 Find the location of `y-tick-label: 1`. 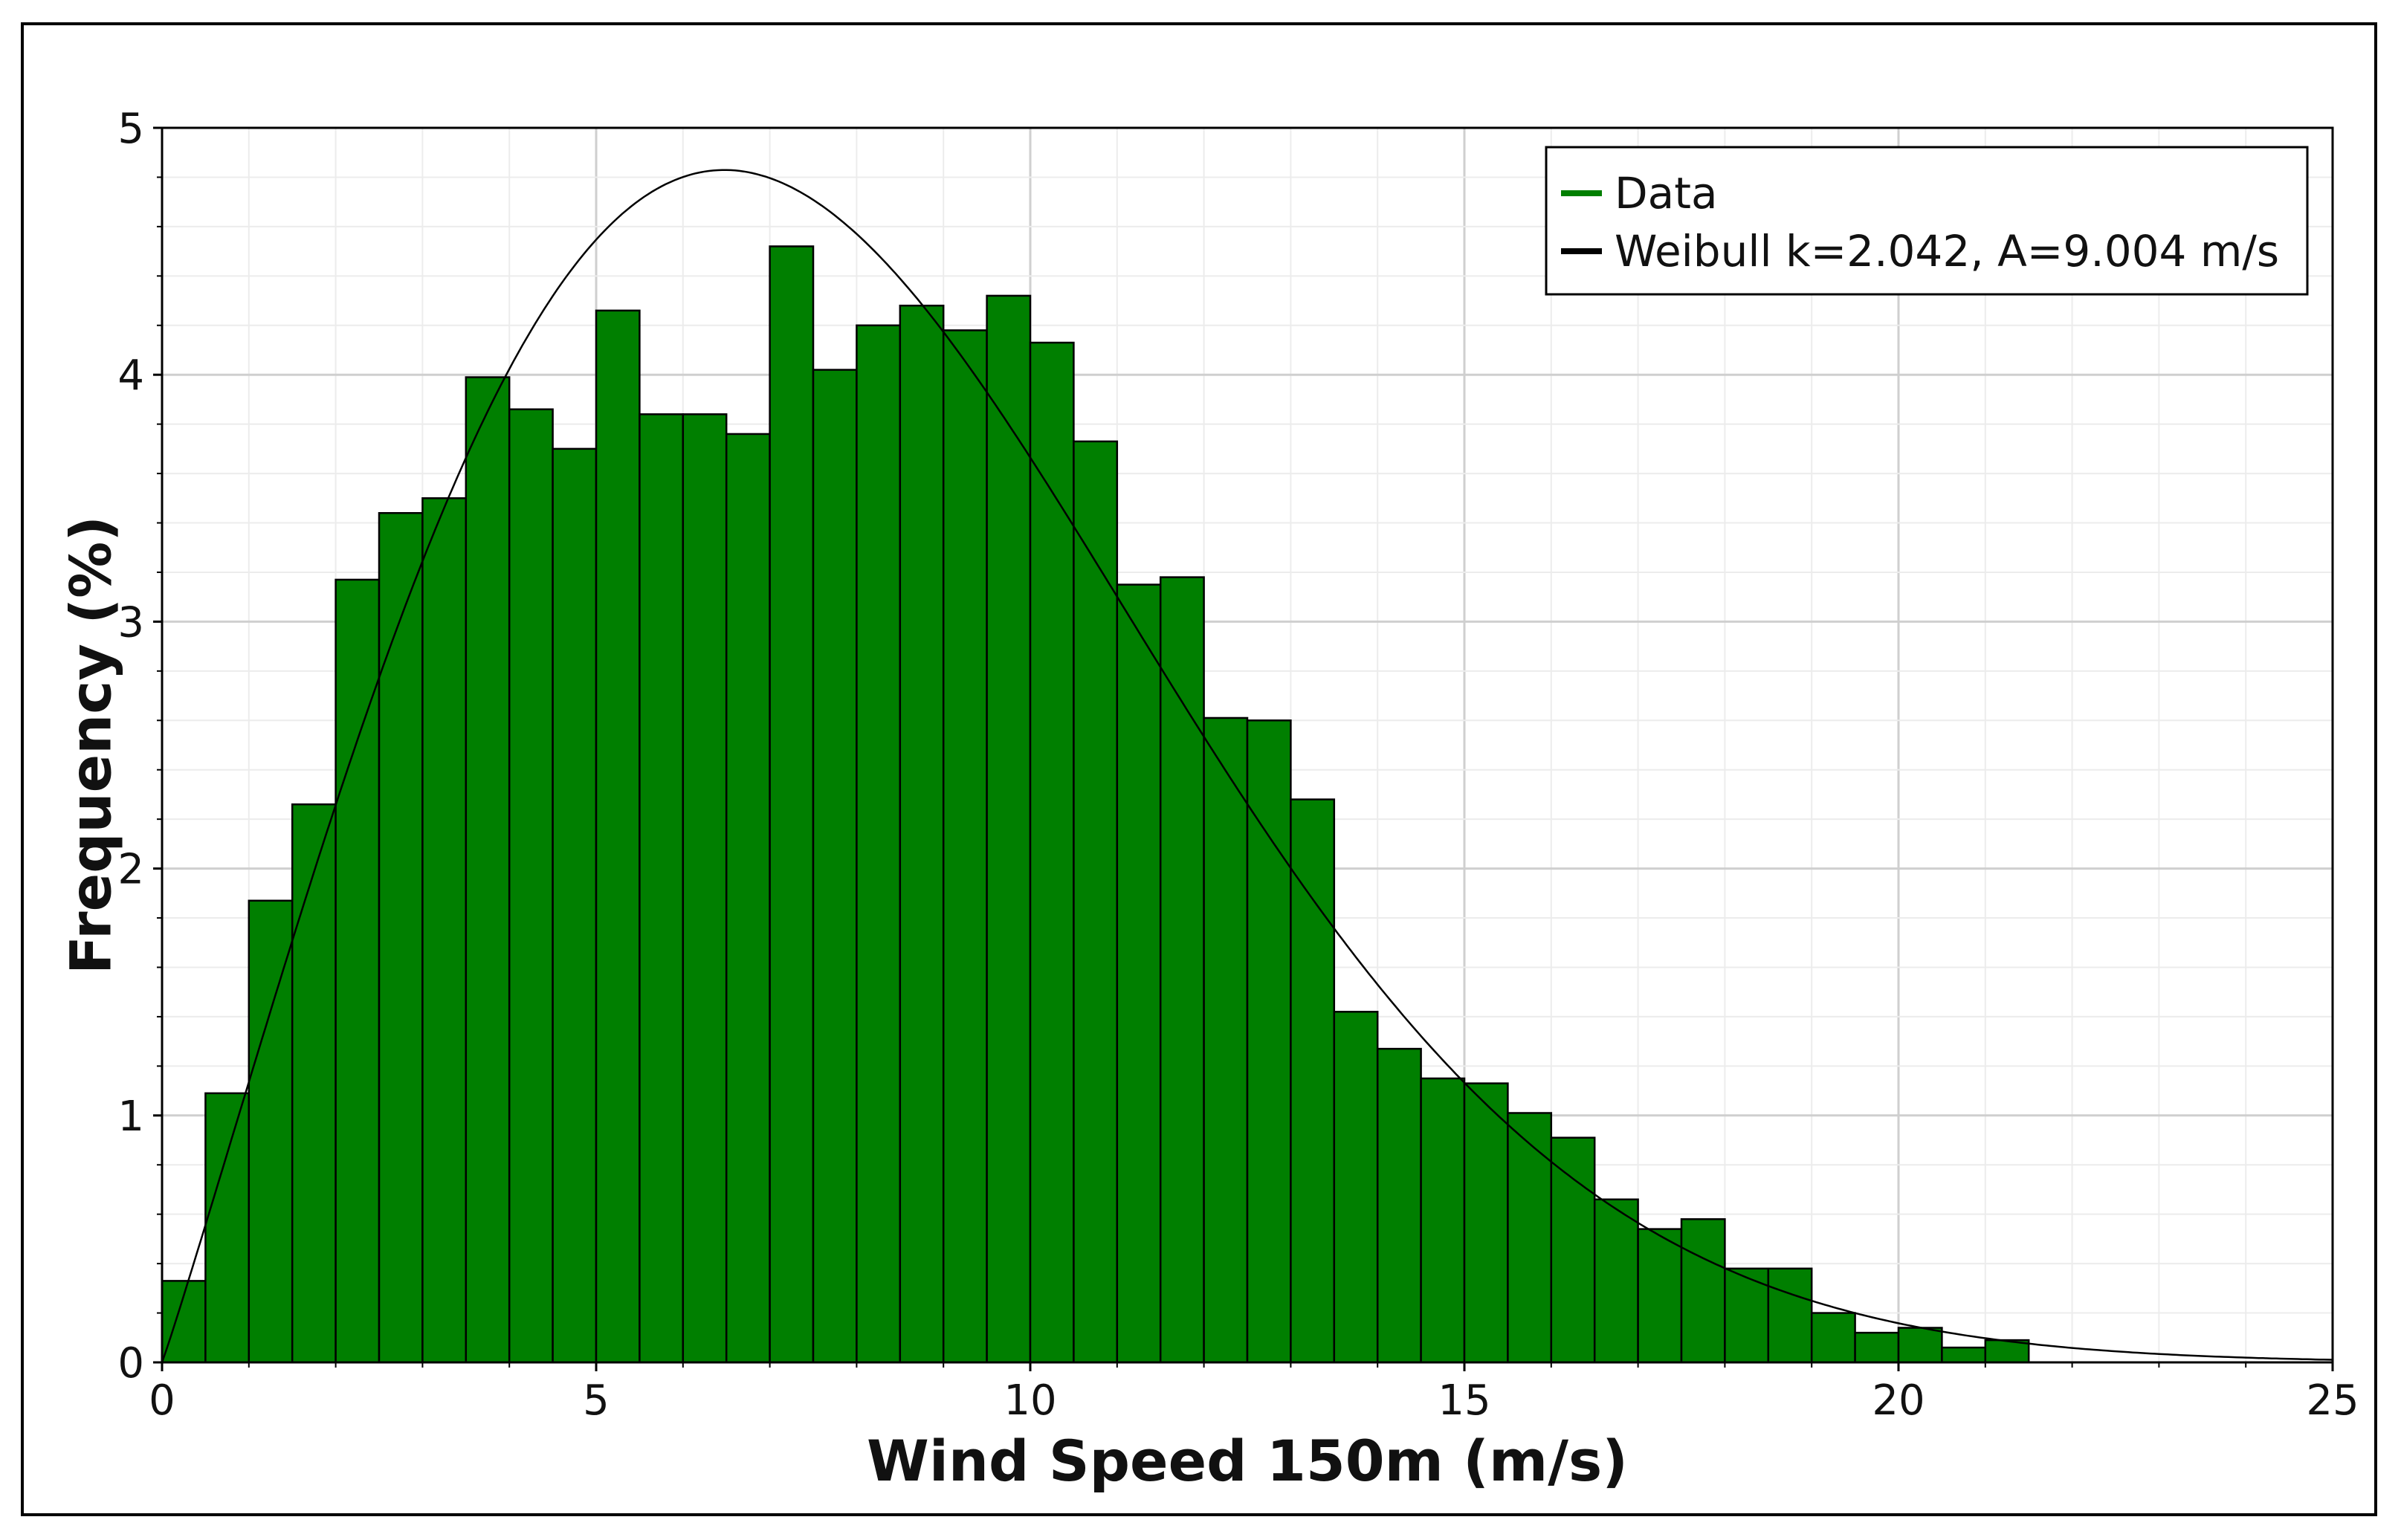

y-tick-label: 1 is located at coordinates (130, 1117).